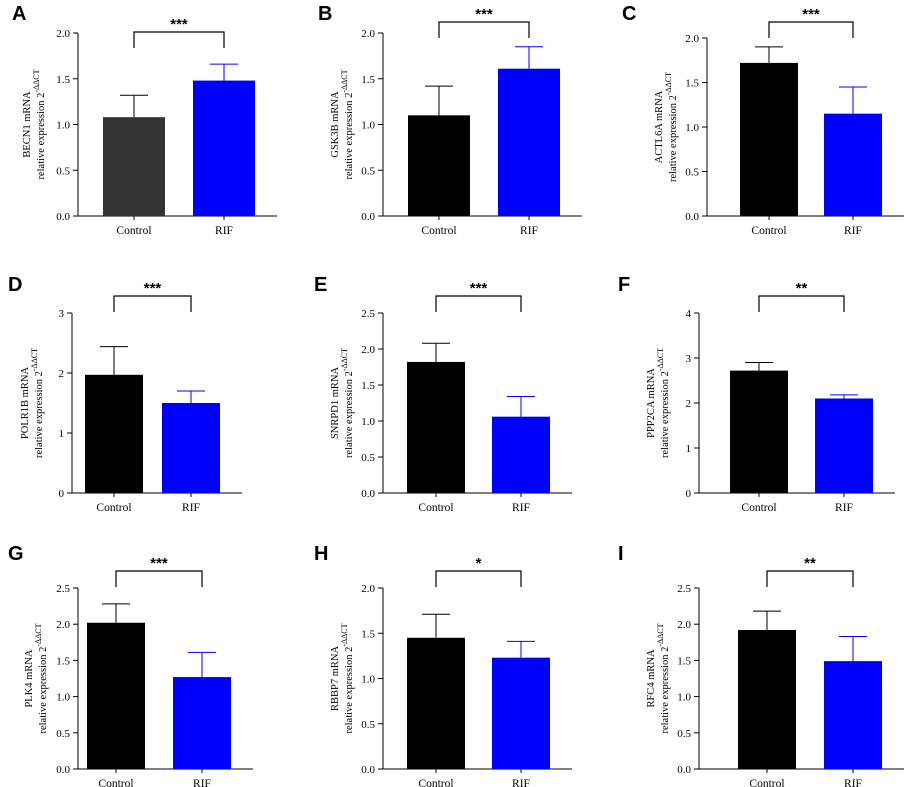 The height and width of the screenshot is (787, 913). What do you see at coordinates (651, 678) in the screenshot?
I see `y-axis-label-gene: RFC4 mRNA` at bounding box center [651, 678].